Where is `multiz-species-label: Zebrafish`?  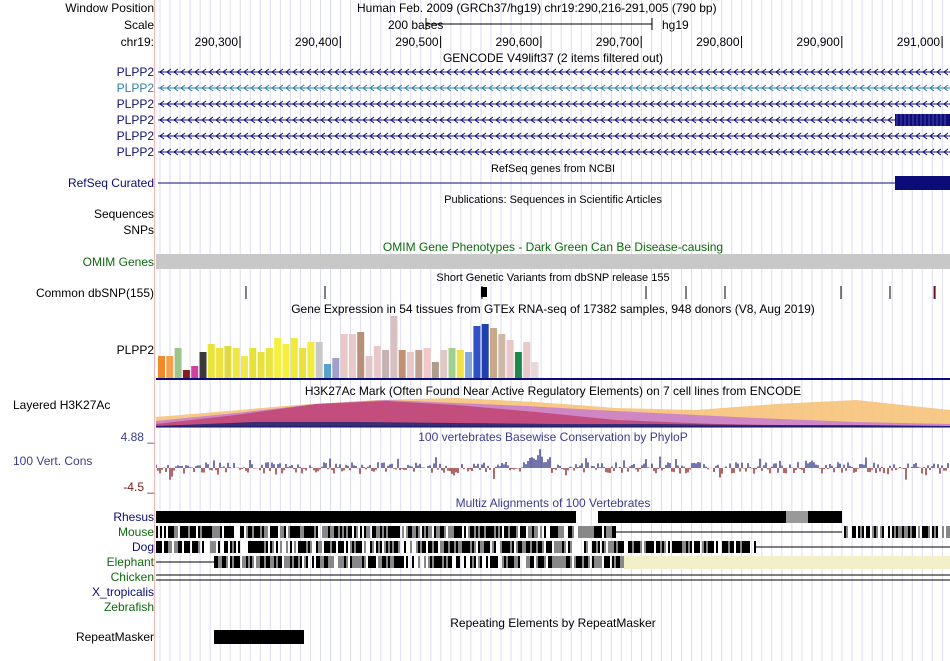
multiz-species-label: Zebrafish is located at coordinates (128, 607).